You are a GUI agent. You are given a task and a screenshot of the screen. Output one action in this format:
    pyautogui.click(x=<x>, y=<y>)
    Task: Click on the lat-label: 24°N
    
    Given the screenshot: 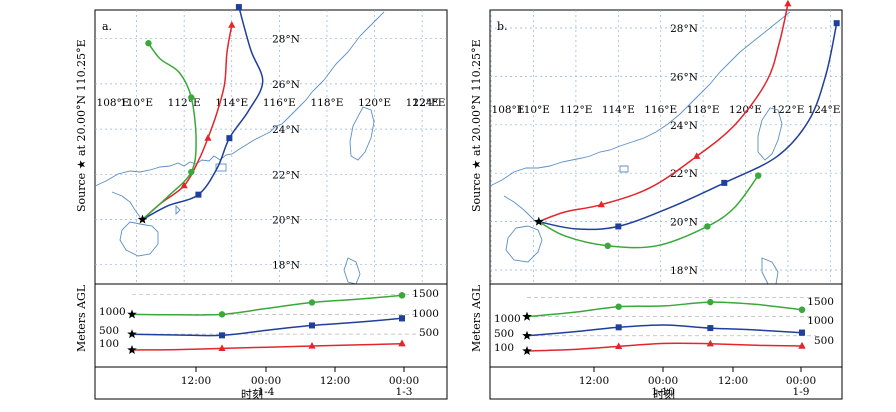 What is the action you would take?
    pyautogui.click(x=684, y=126)
    